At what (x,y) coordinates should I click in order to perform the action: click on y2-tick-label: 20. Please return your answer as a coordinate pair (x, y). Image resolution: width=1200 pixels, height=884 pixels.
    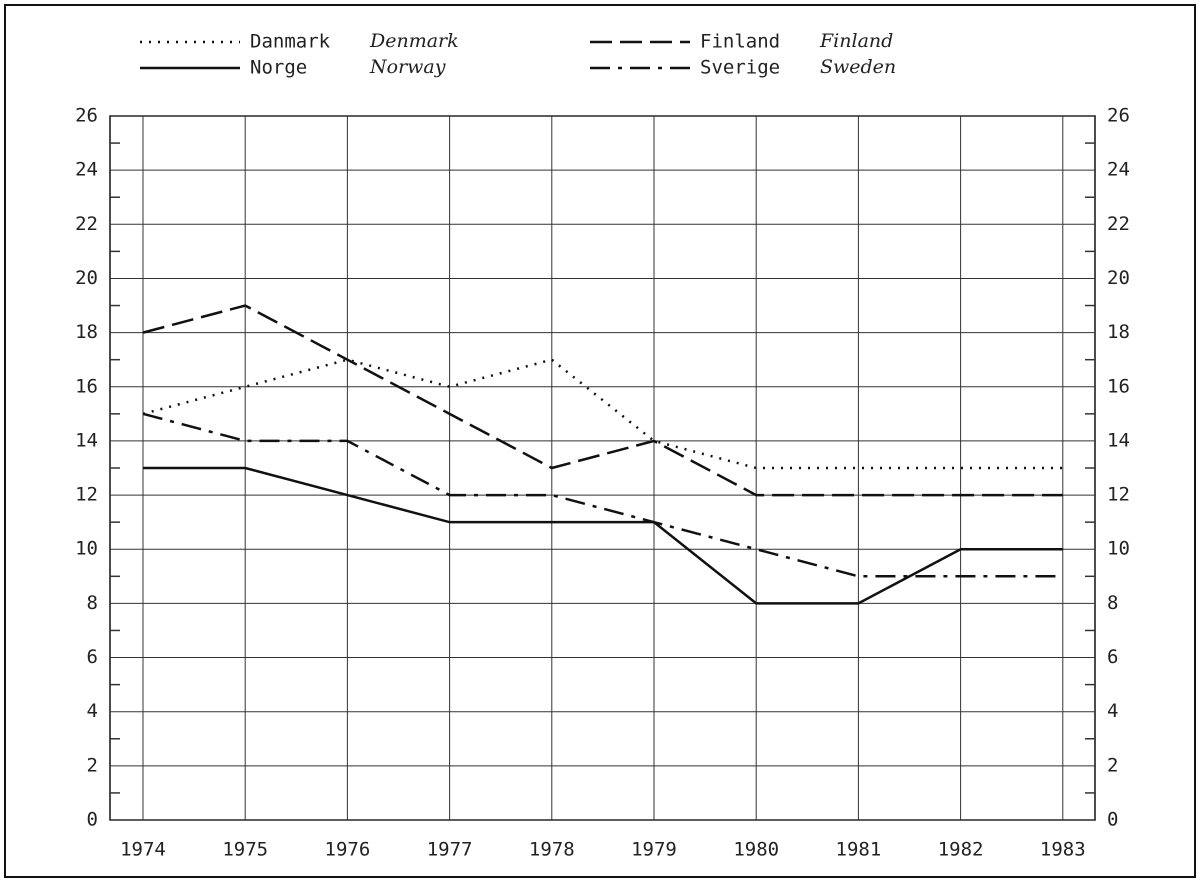
    Looking at the image, I should click on (1118, 278).